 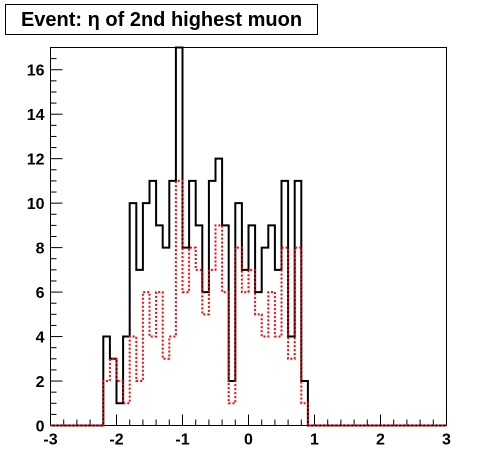 What do you see at coordinates (40, 427) in the screenshot?
I see `y-tick-label: 0` at bounding box center [40, 427].